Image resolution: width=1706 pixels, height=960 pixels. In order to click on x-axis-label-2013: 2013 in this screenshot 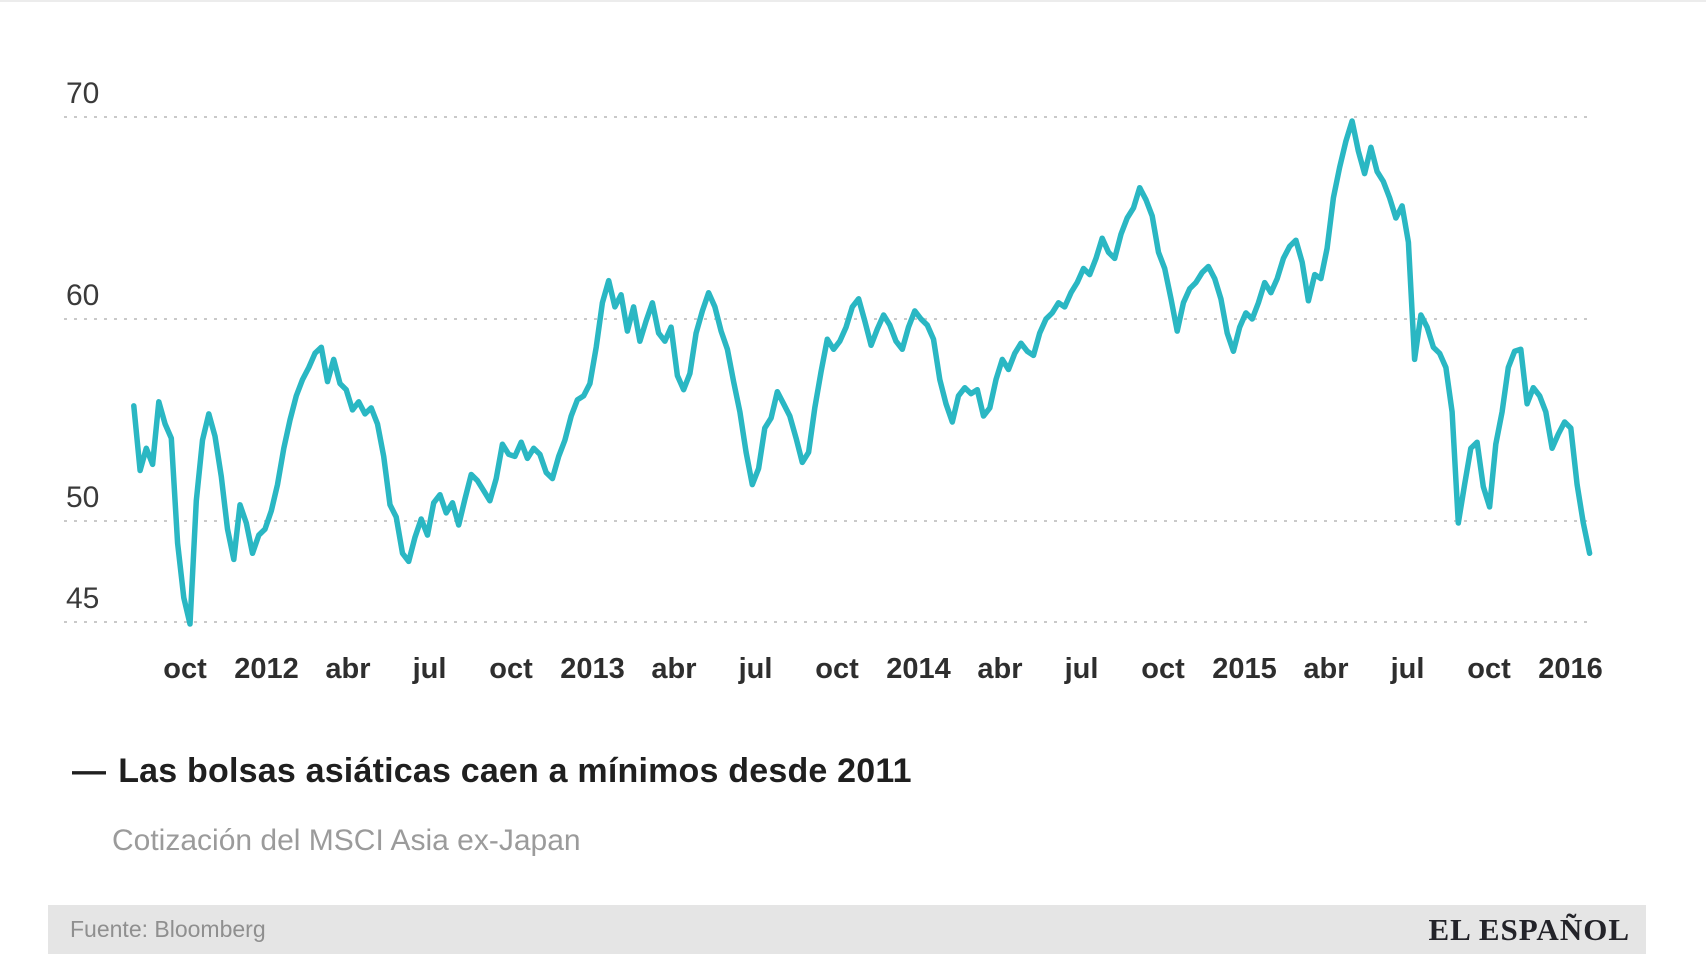, I will do `click(592, 669)`.